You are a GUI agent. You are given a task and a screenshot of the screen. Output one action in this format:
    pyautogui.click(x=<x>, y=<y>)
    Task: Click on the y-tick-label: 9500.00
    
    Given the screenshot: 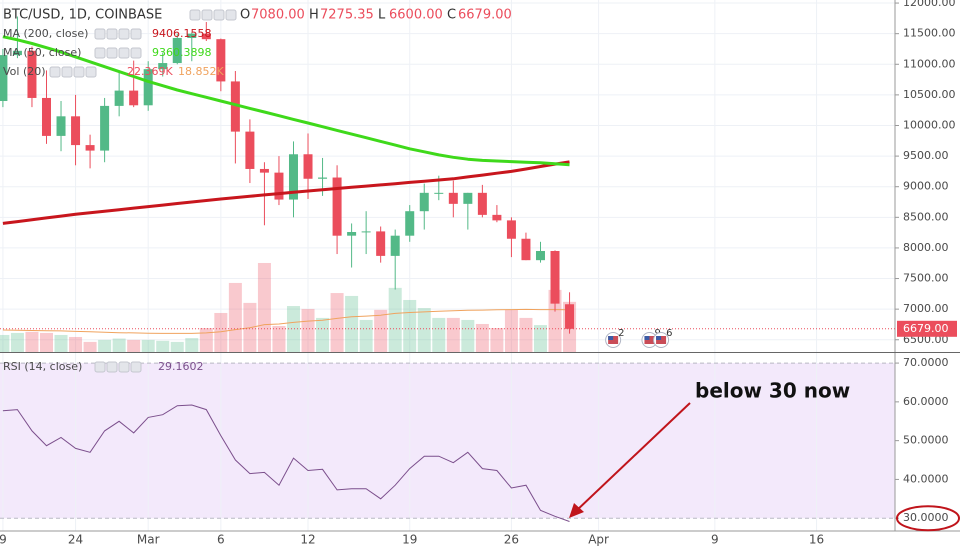 What is the action you would take?
    pyautogui.click(x=926, y=155)
    